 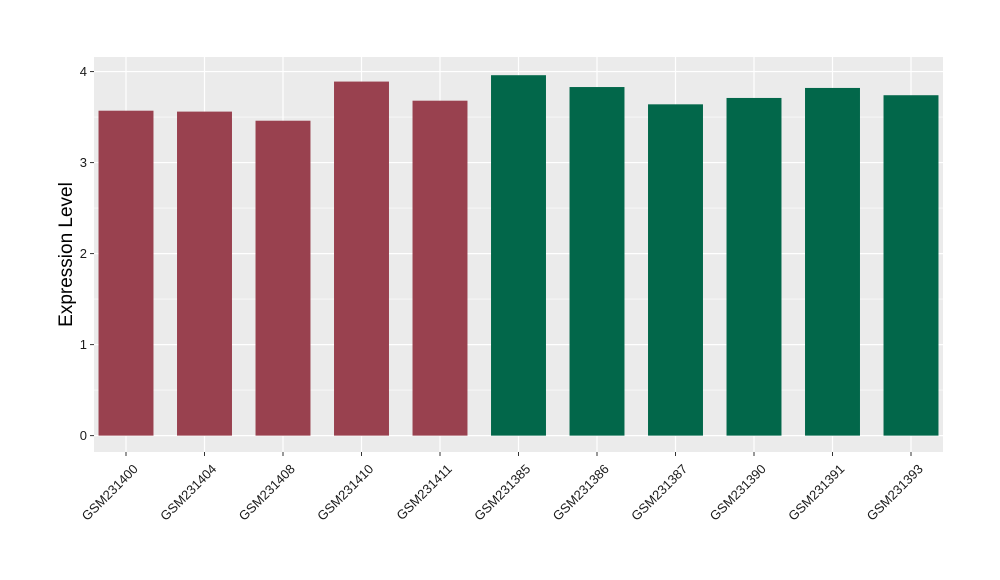 What do you see at coordinates (816, 492) in the screenshot?
I see `x-tick-label: GSM231391` at bounding box center [816, 492].